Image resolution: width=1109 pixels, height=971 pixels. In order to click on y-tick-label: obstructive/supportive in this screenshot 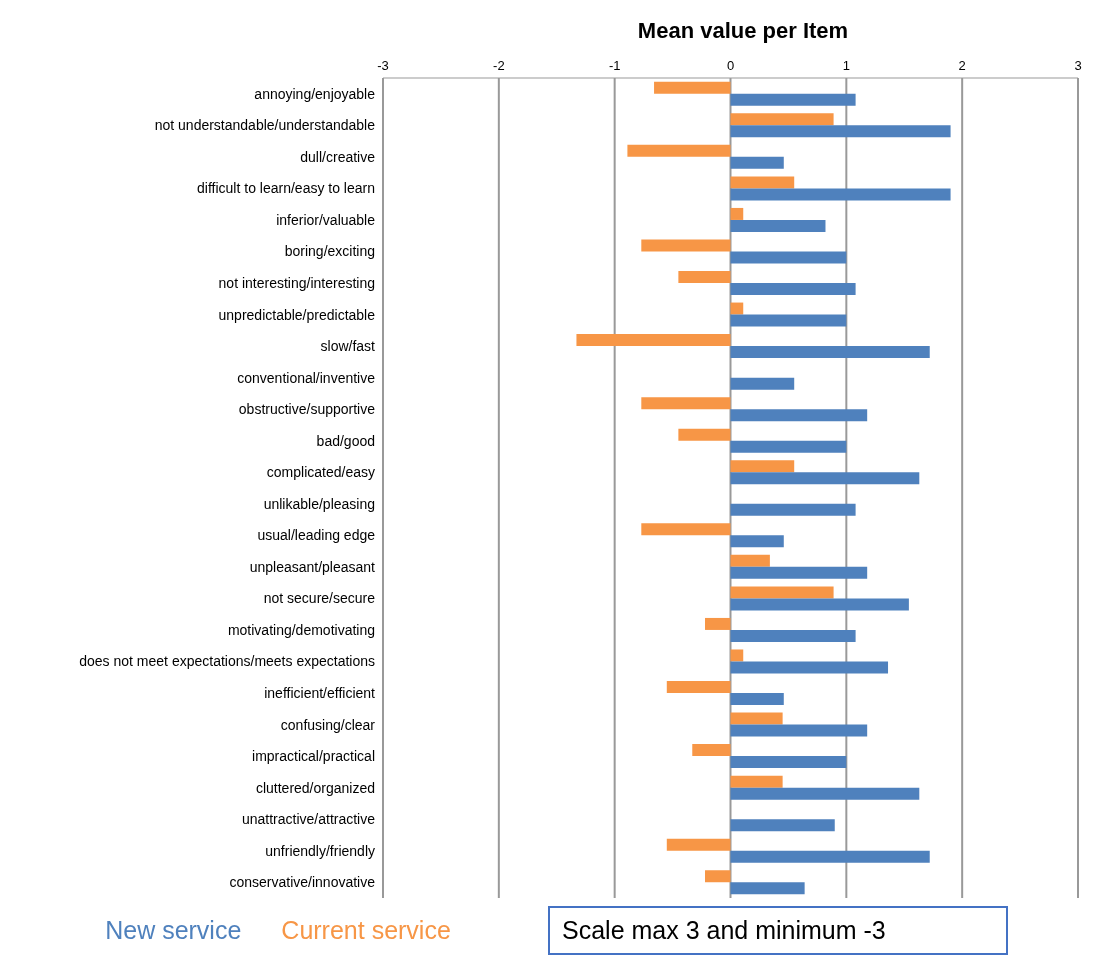, I will do `click(307, 409)`.